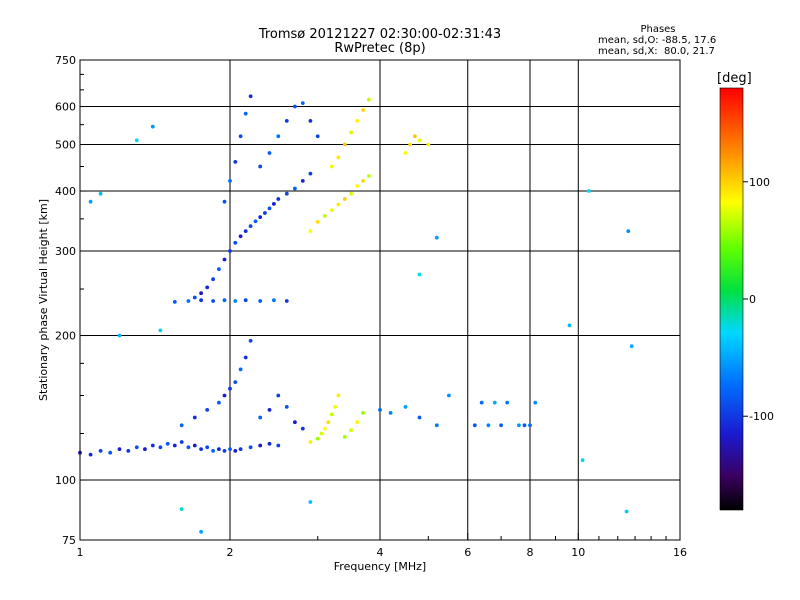 This screenshot has height=600, width=800. What do you see at coordinates (745, 291) in the screenshot?
I see `colorbar: [deg] 100 0 -100` at bounding box center [745, 291].